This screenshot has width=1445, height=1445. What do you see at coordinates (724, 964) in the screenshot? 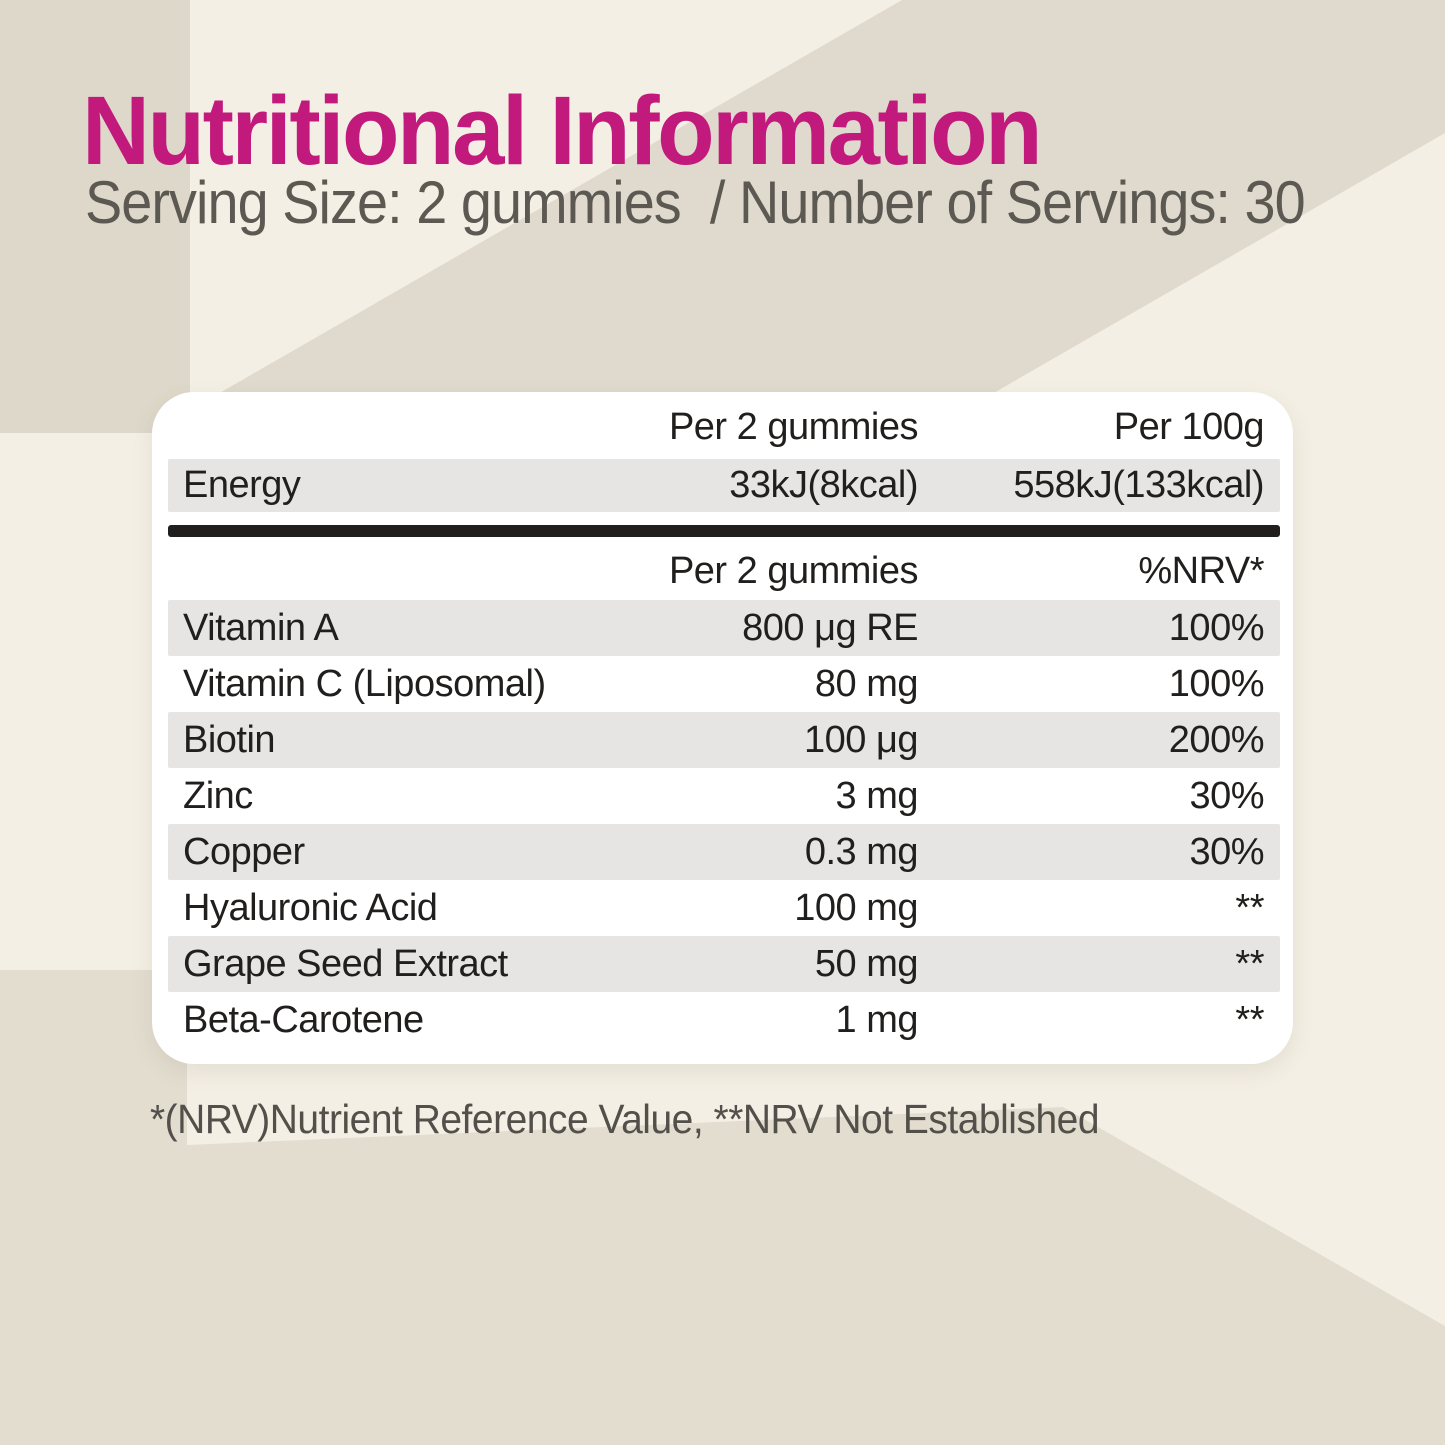
I see `table-row: Grape Seed Extract 50 mg **` at bounding box center [724, 964].